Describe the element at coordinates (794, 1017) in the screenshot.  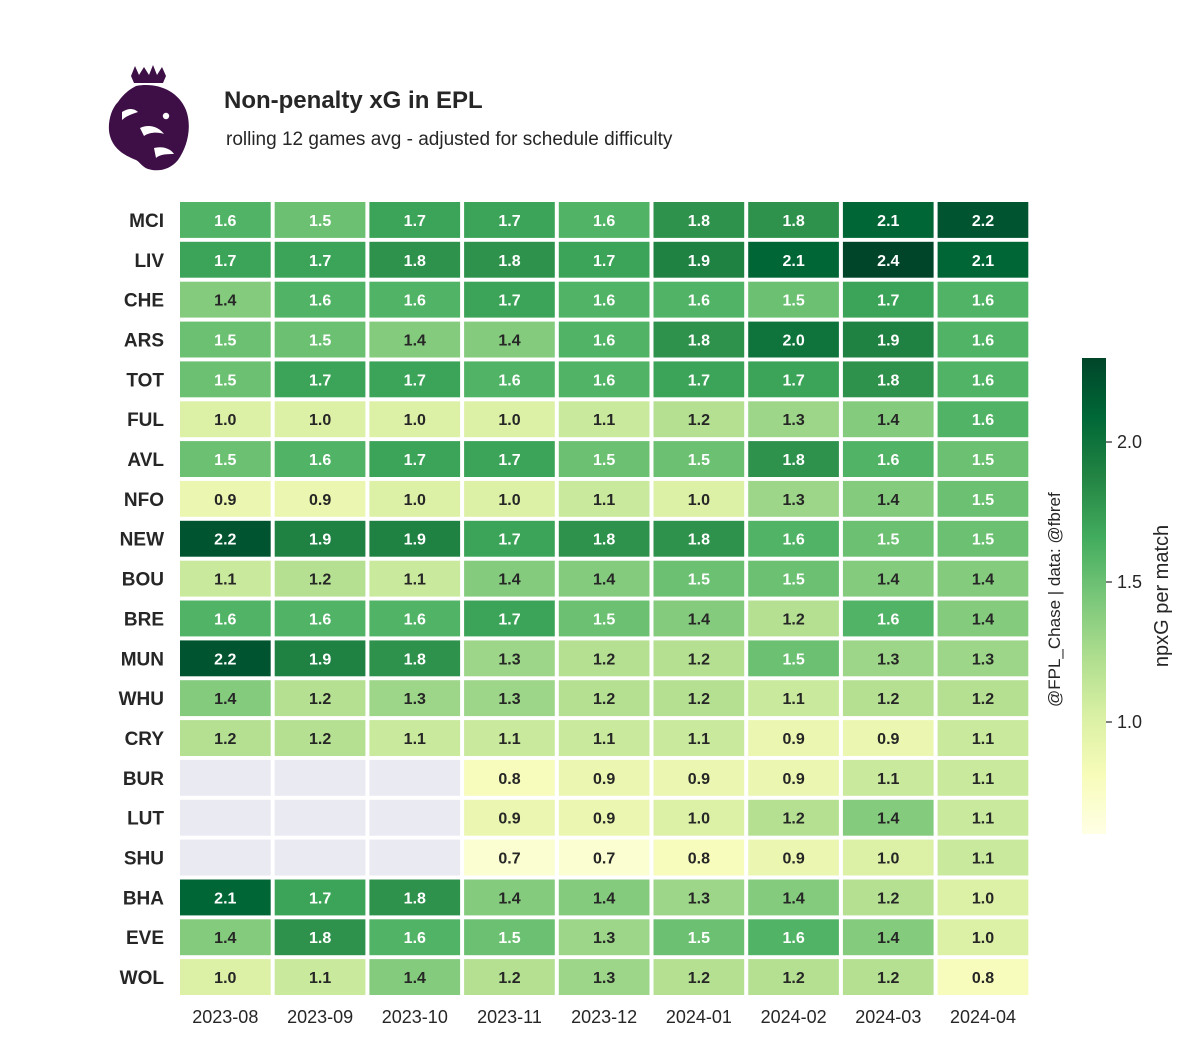
I see `column-label: 2024-02` at that location.